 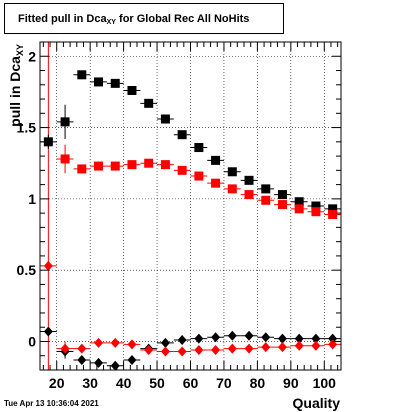 I want to click on y-tick-label: 0, so click(x=32, y=341).